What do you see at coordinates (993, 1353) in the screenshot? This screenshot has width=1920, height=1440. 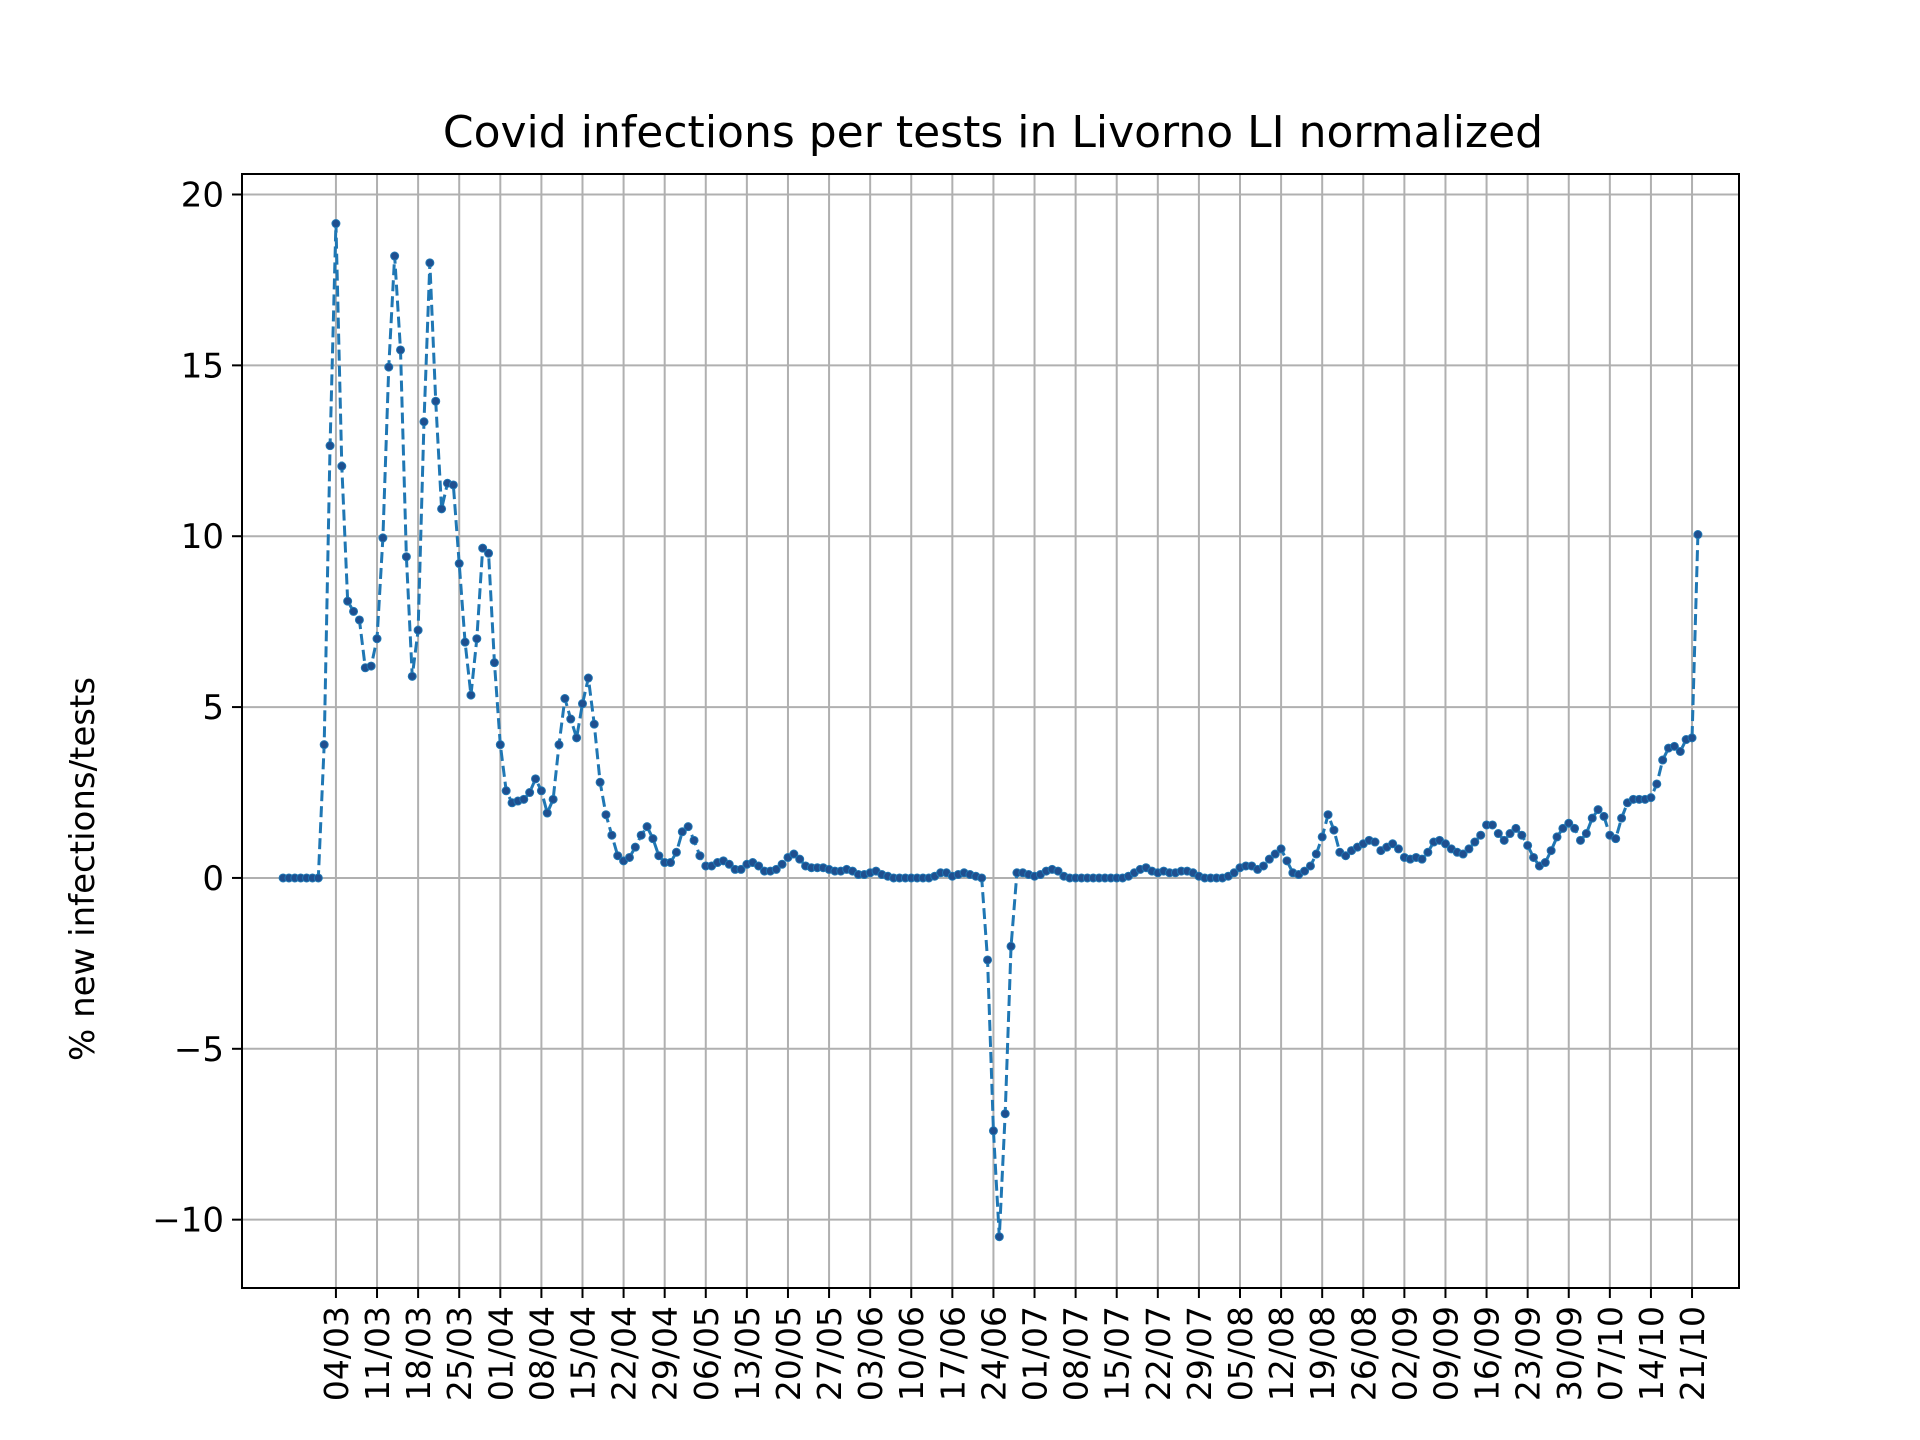 I see `x-tick-label: 24/06` at bounding box center [993, 1353].